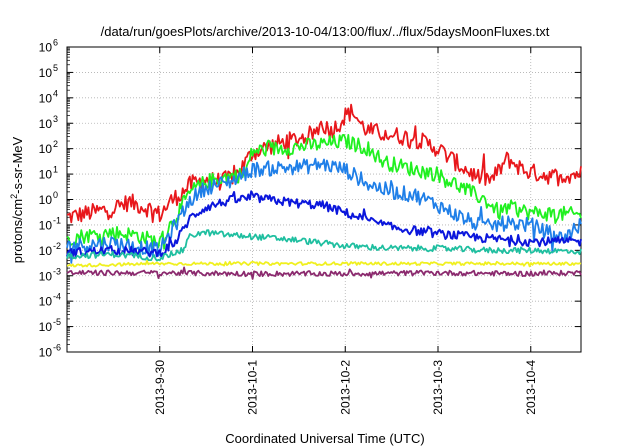 The height and width of the screenshot is (448, 640). Describe the element at coordinates (324, 438) in the screenshot. I see `x-axis-label: Coordinated Universal Time (UTC)` at that location.